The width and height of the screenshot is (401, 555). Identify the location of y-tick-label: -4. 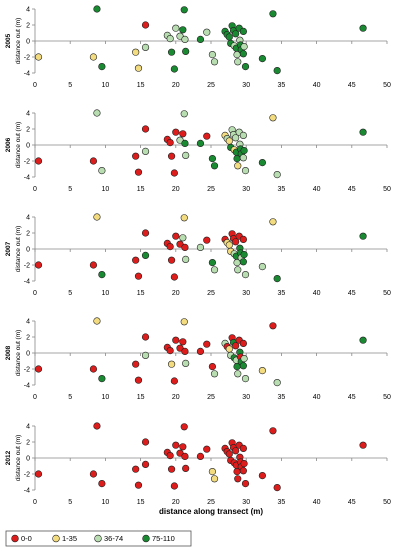
(27, 385).